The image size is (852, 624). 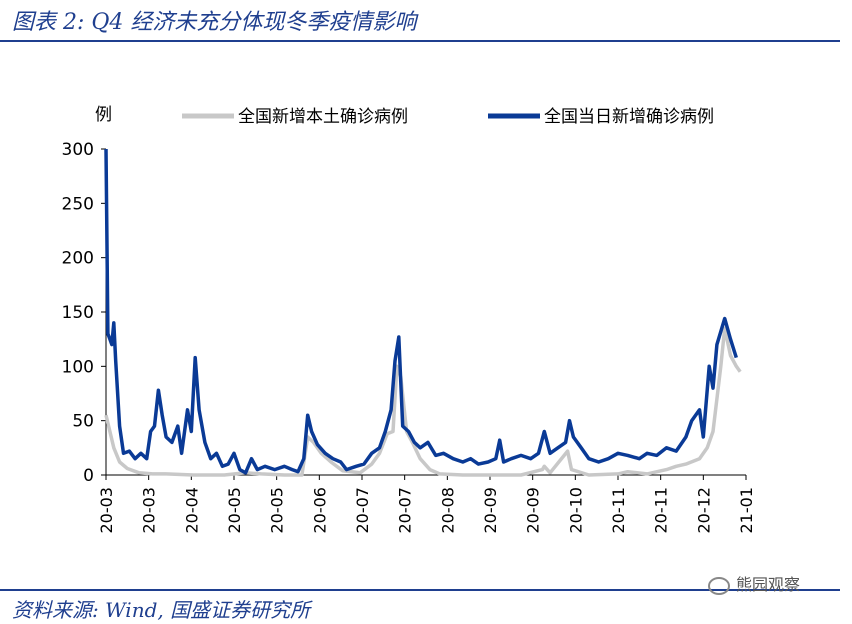 I want to click on x-tick-label: 20-10, so click(x=575, y=510).